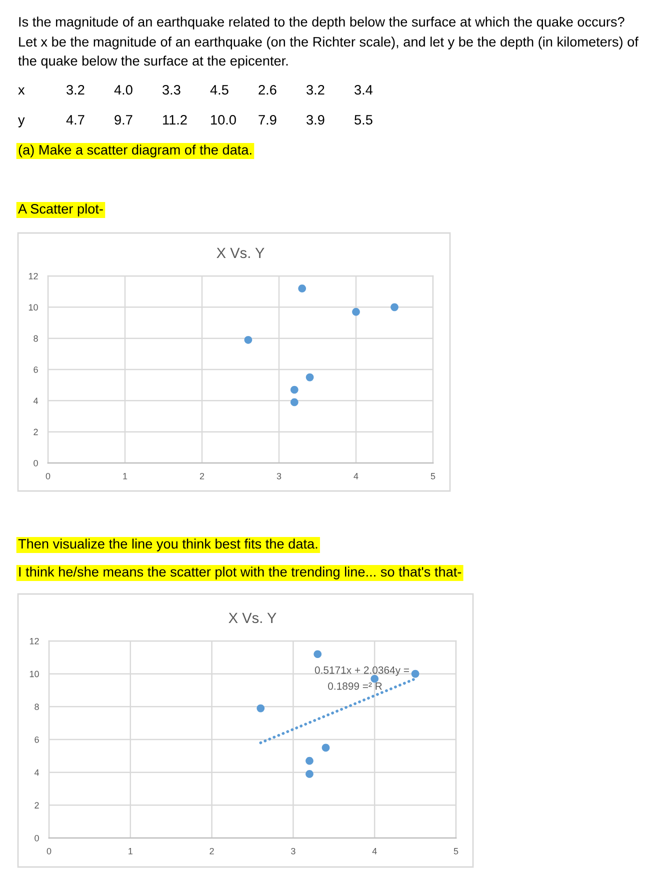 The width and height of the screenshot is (657, 878). I want to click on text: 9.7, so click(123, 120).